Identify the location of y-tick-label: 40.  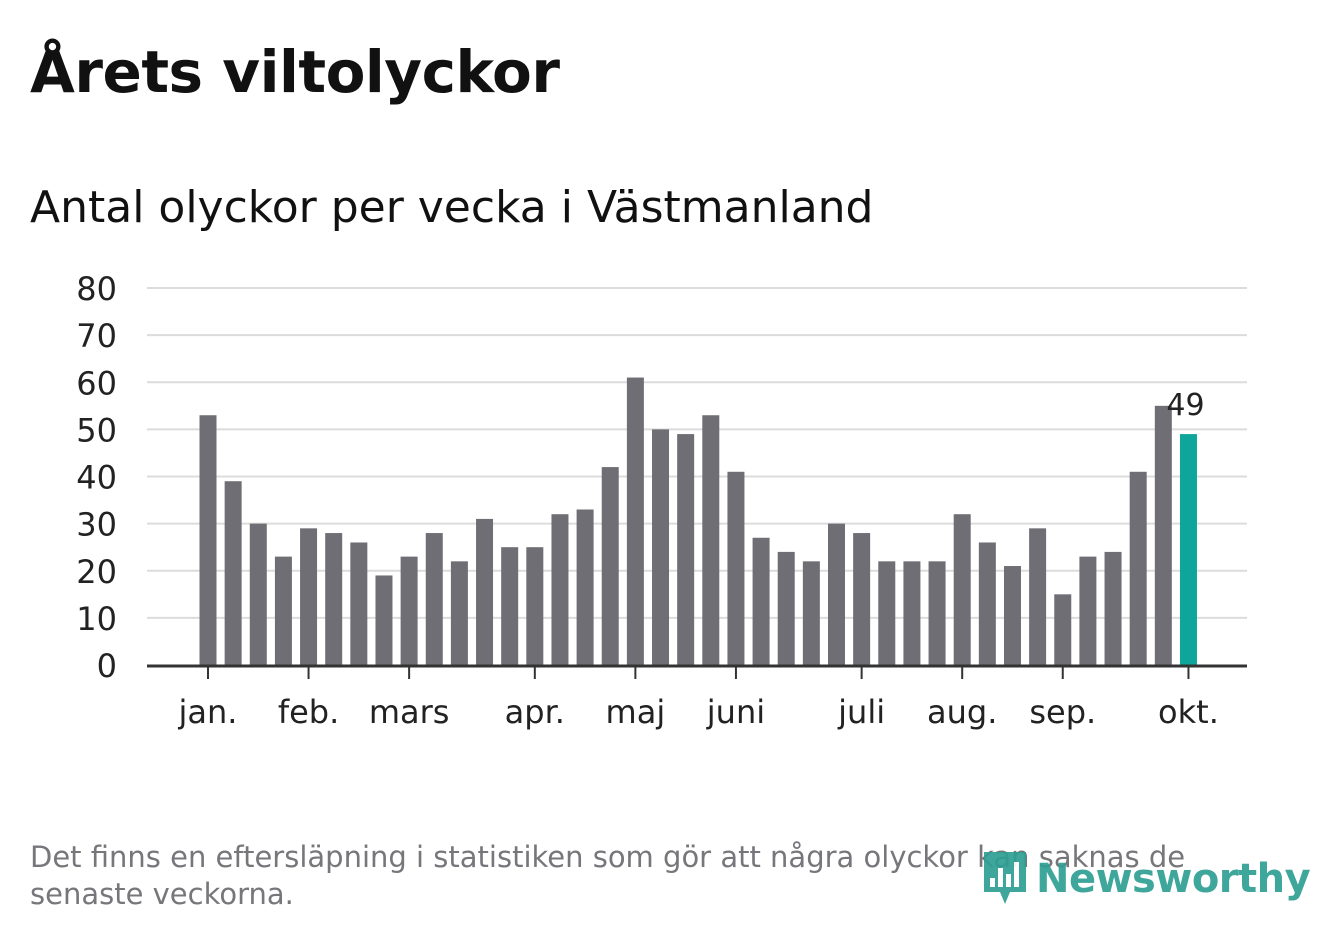
(96, 478).